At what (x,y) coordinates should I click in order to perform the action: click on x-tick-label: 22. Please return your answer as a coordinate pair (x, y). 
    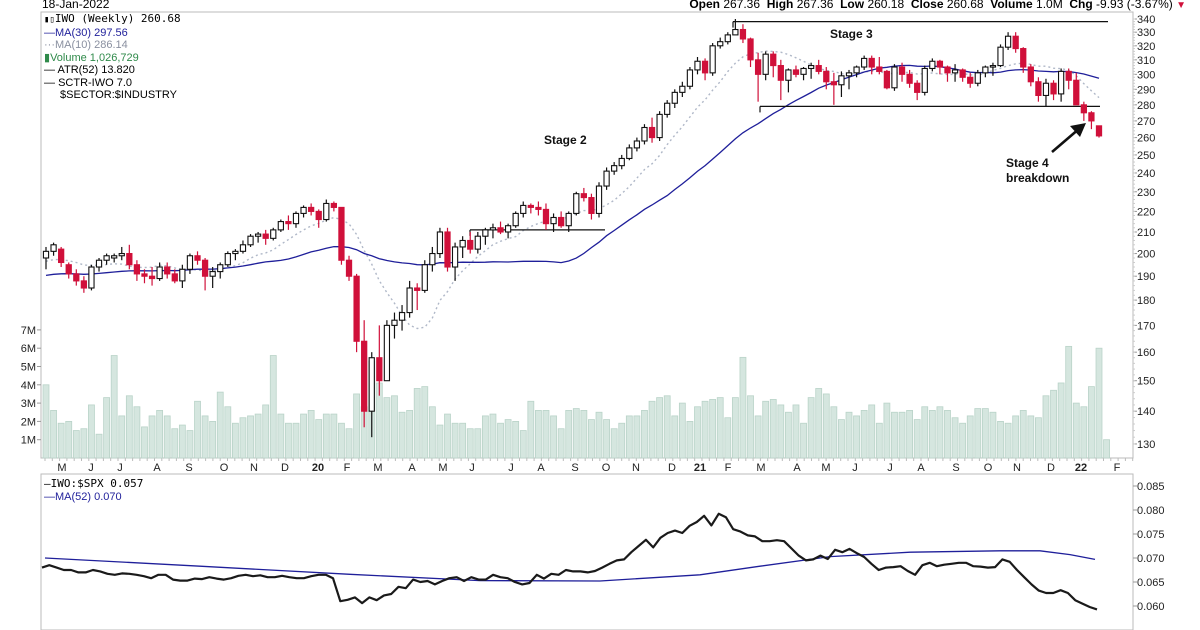
    Looking at the image, I should click on (1081, 468).